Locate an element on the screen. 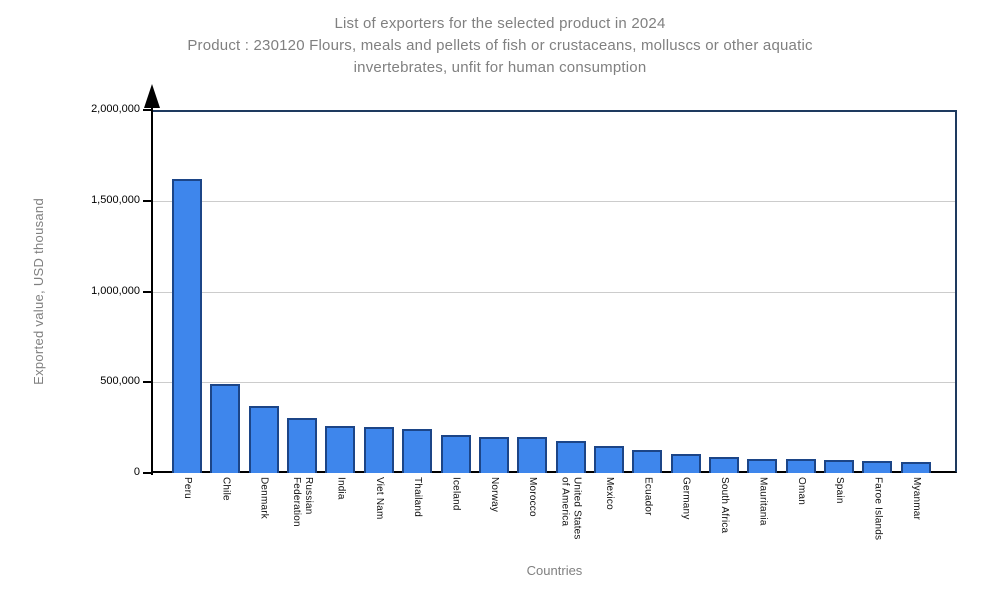 Image resolution: width=1000 pixels, height=600 pixels. x-label-oman: Oman is located at coordinates (801, 491).